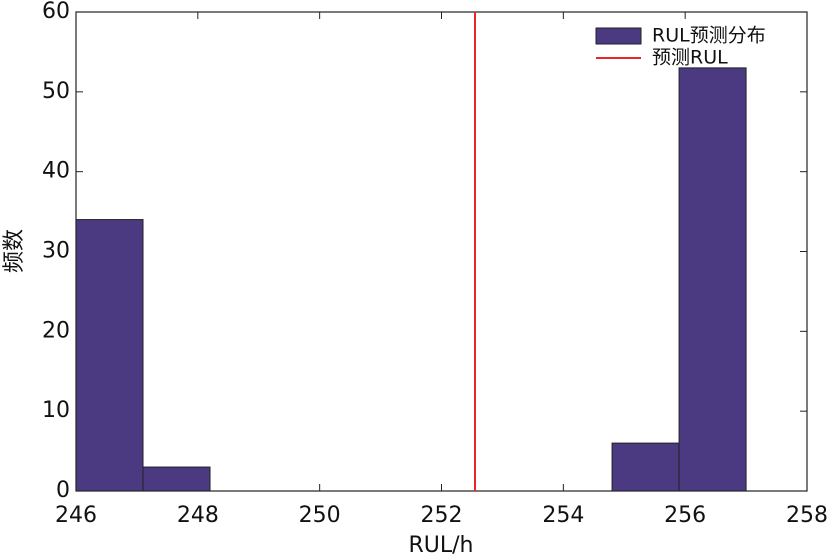  What do you see at coordinates (709, 36) in the screenshot?
I see `legend-label: RUL预测分布` at bounding box center [709, 36].